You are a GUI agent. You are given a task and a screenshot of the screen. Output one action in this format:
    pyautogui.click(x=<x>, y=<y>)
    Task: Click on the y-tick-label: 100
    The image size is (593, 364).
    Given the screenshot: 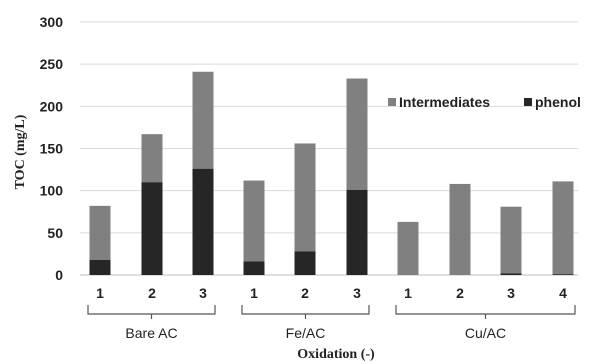 What is the action you would take?
    pyautogui.click(x=52, y=191)
    